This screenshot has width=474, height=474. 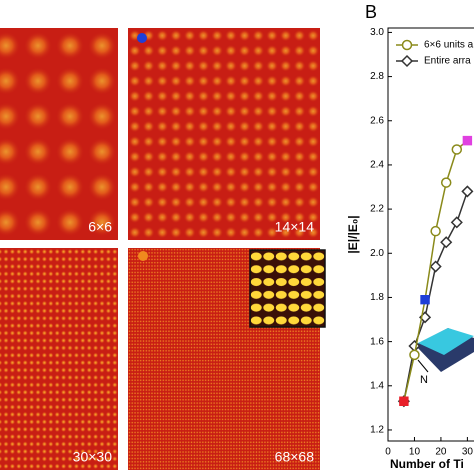 I want to click on panel-letter: B, so click(x=371, y=12).